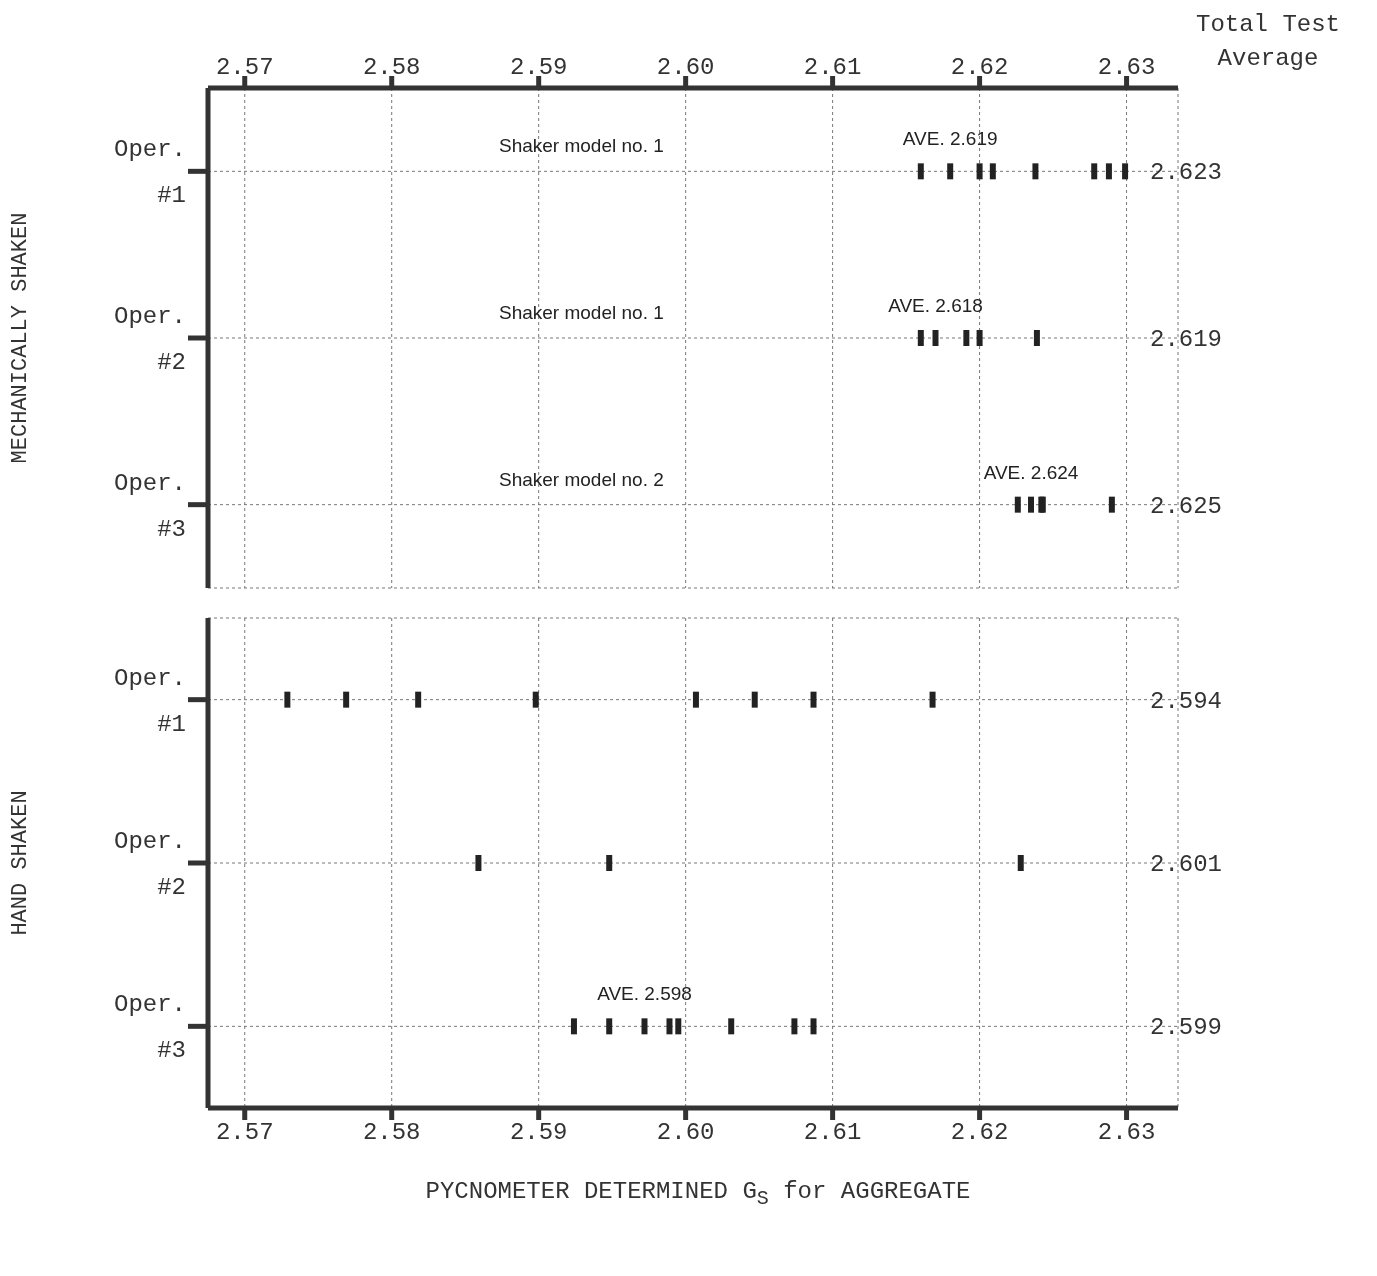  I want to click on annotation: Shaker model no. 2, so click(581, 479).